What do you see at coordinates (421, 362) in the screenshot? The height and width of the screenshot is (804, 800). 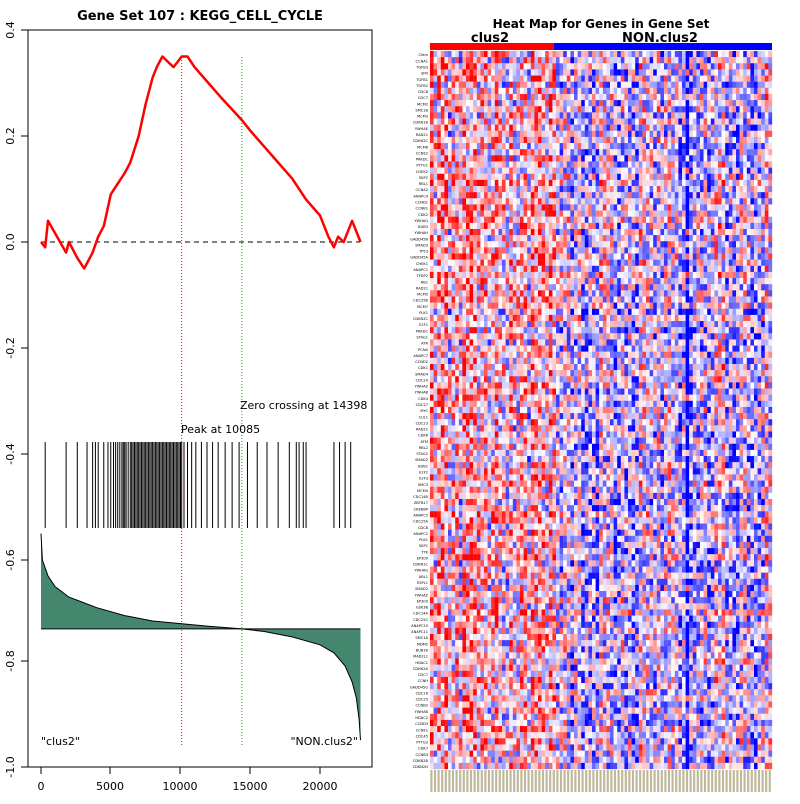 I see `gene-label: CCND2` at bounding box center [421, 362].